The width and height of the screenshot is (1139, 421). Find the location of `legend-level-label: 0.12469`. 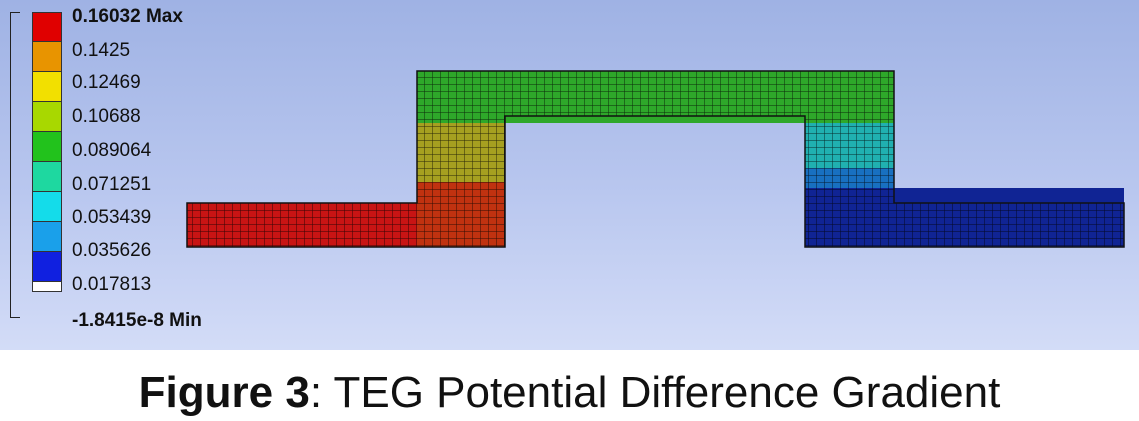

legend-level-label: 0.12469 is located at coordinates (106, 82).